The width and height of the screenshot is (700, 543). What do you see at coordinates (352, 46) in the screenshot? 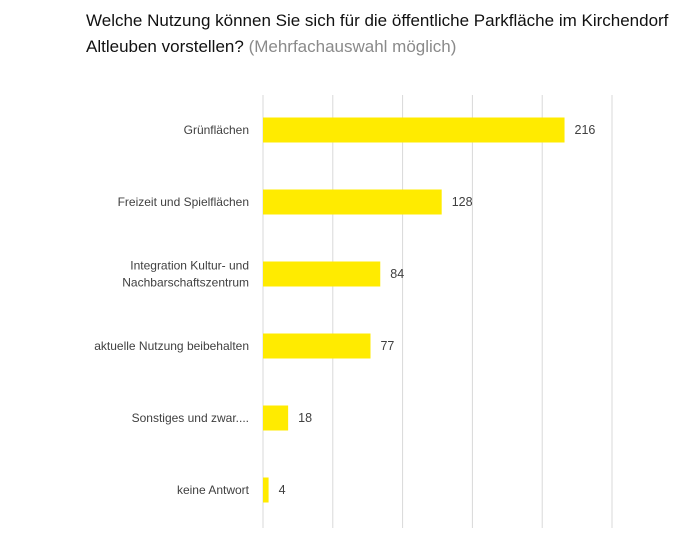
I see `title-subtitle: (Mehrfachauswahl möglich)` at bounding box center [352, 46].